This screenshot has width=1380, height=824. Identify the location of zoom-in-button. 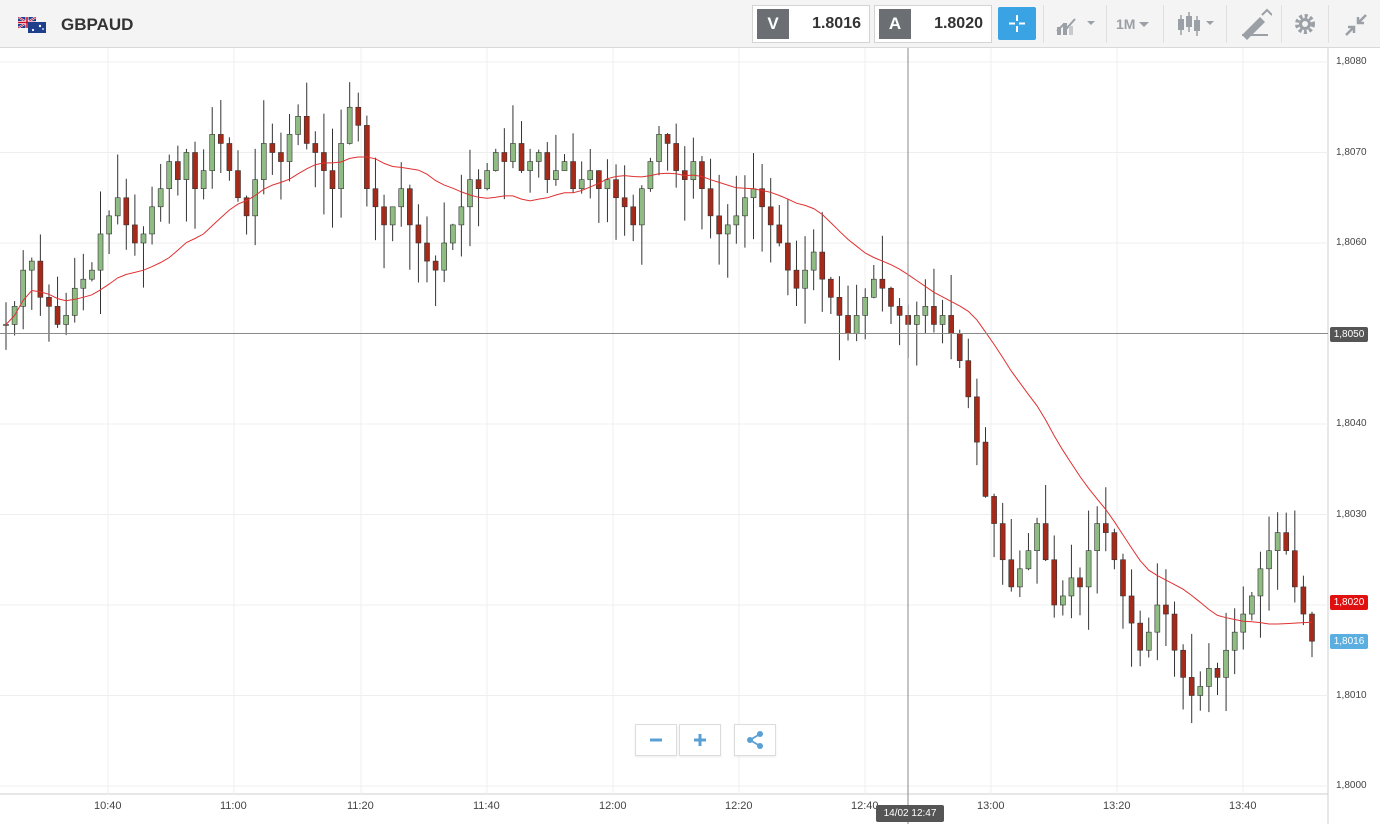
(700, 740).